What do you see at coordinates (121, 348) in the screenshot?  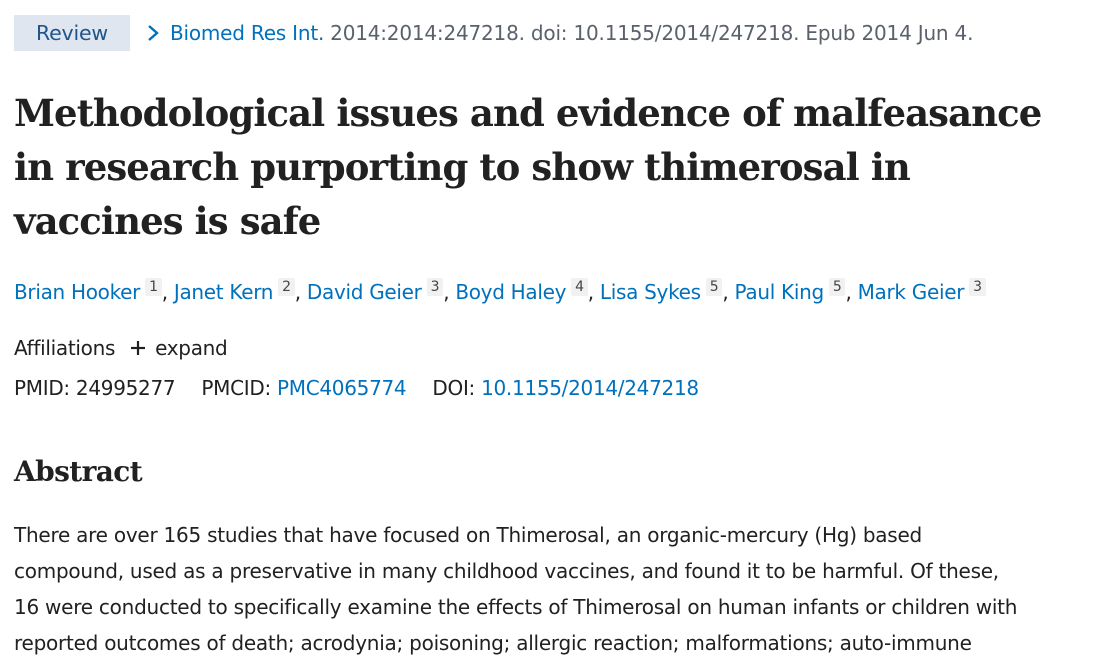 I see `affiliations-row: Affiliations expand` at bounding box center [121, 348].